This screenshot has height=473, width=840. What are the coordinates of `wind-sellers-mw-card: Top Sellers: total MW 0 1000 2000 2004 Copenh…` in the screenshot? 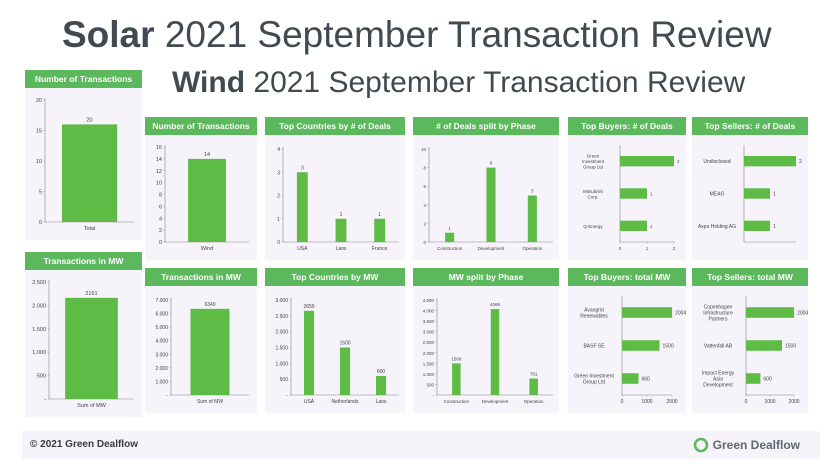 It's located at (750, 340).